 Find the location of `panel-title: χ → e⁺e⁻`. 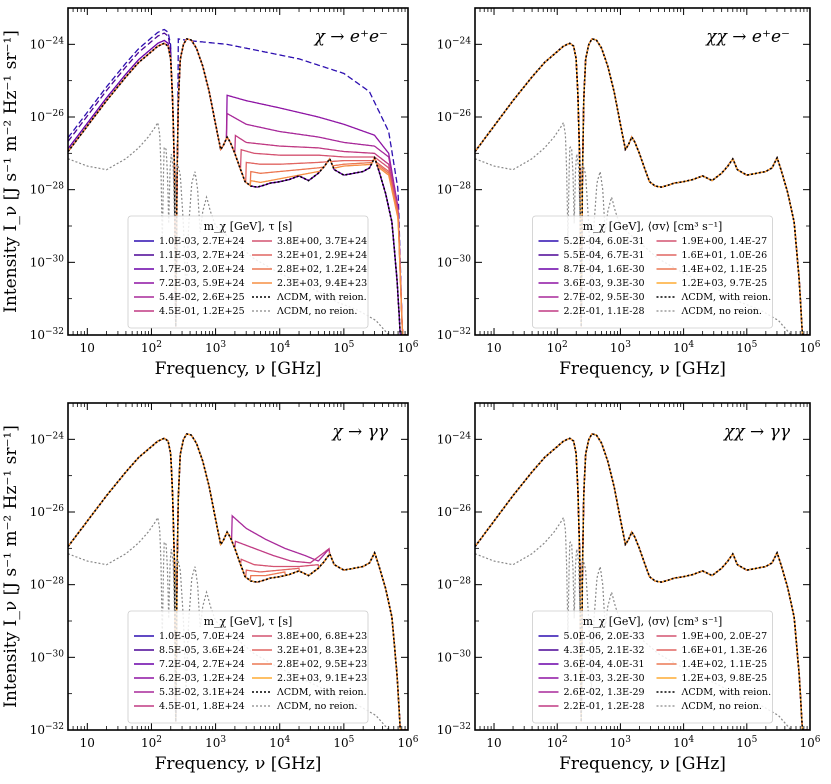

panel-title: χ → e⁺e⁻ is located at coordinates (351, 37).